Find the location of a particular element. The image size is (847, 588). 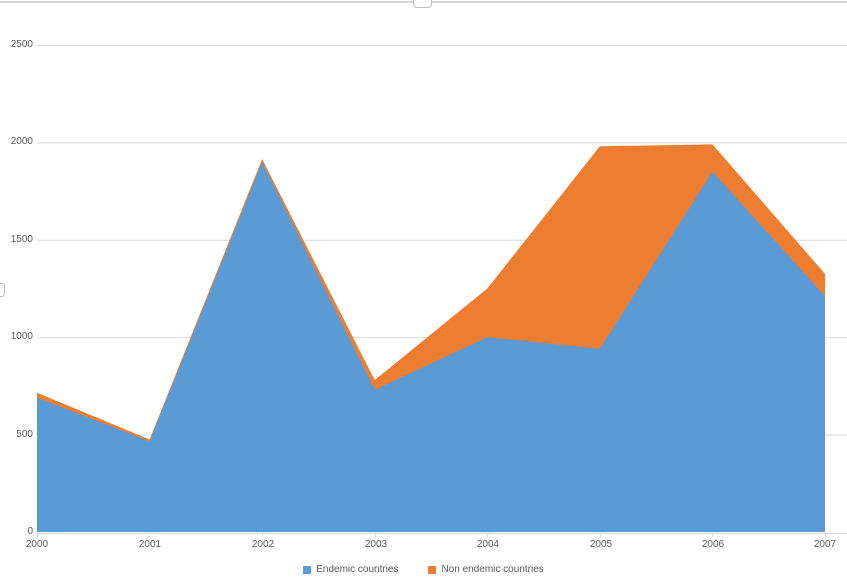

legend-swatch-endemic is located at coordinates (307, 569).